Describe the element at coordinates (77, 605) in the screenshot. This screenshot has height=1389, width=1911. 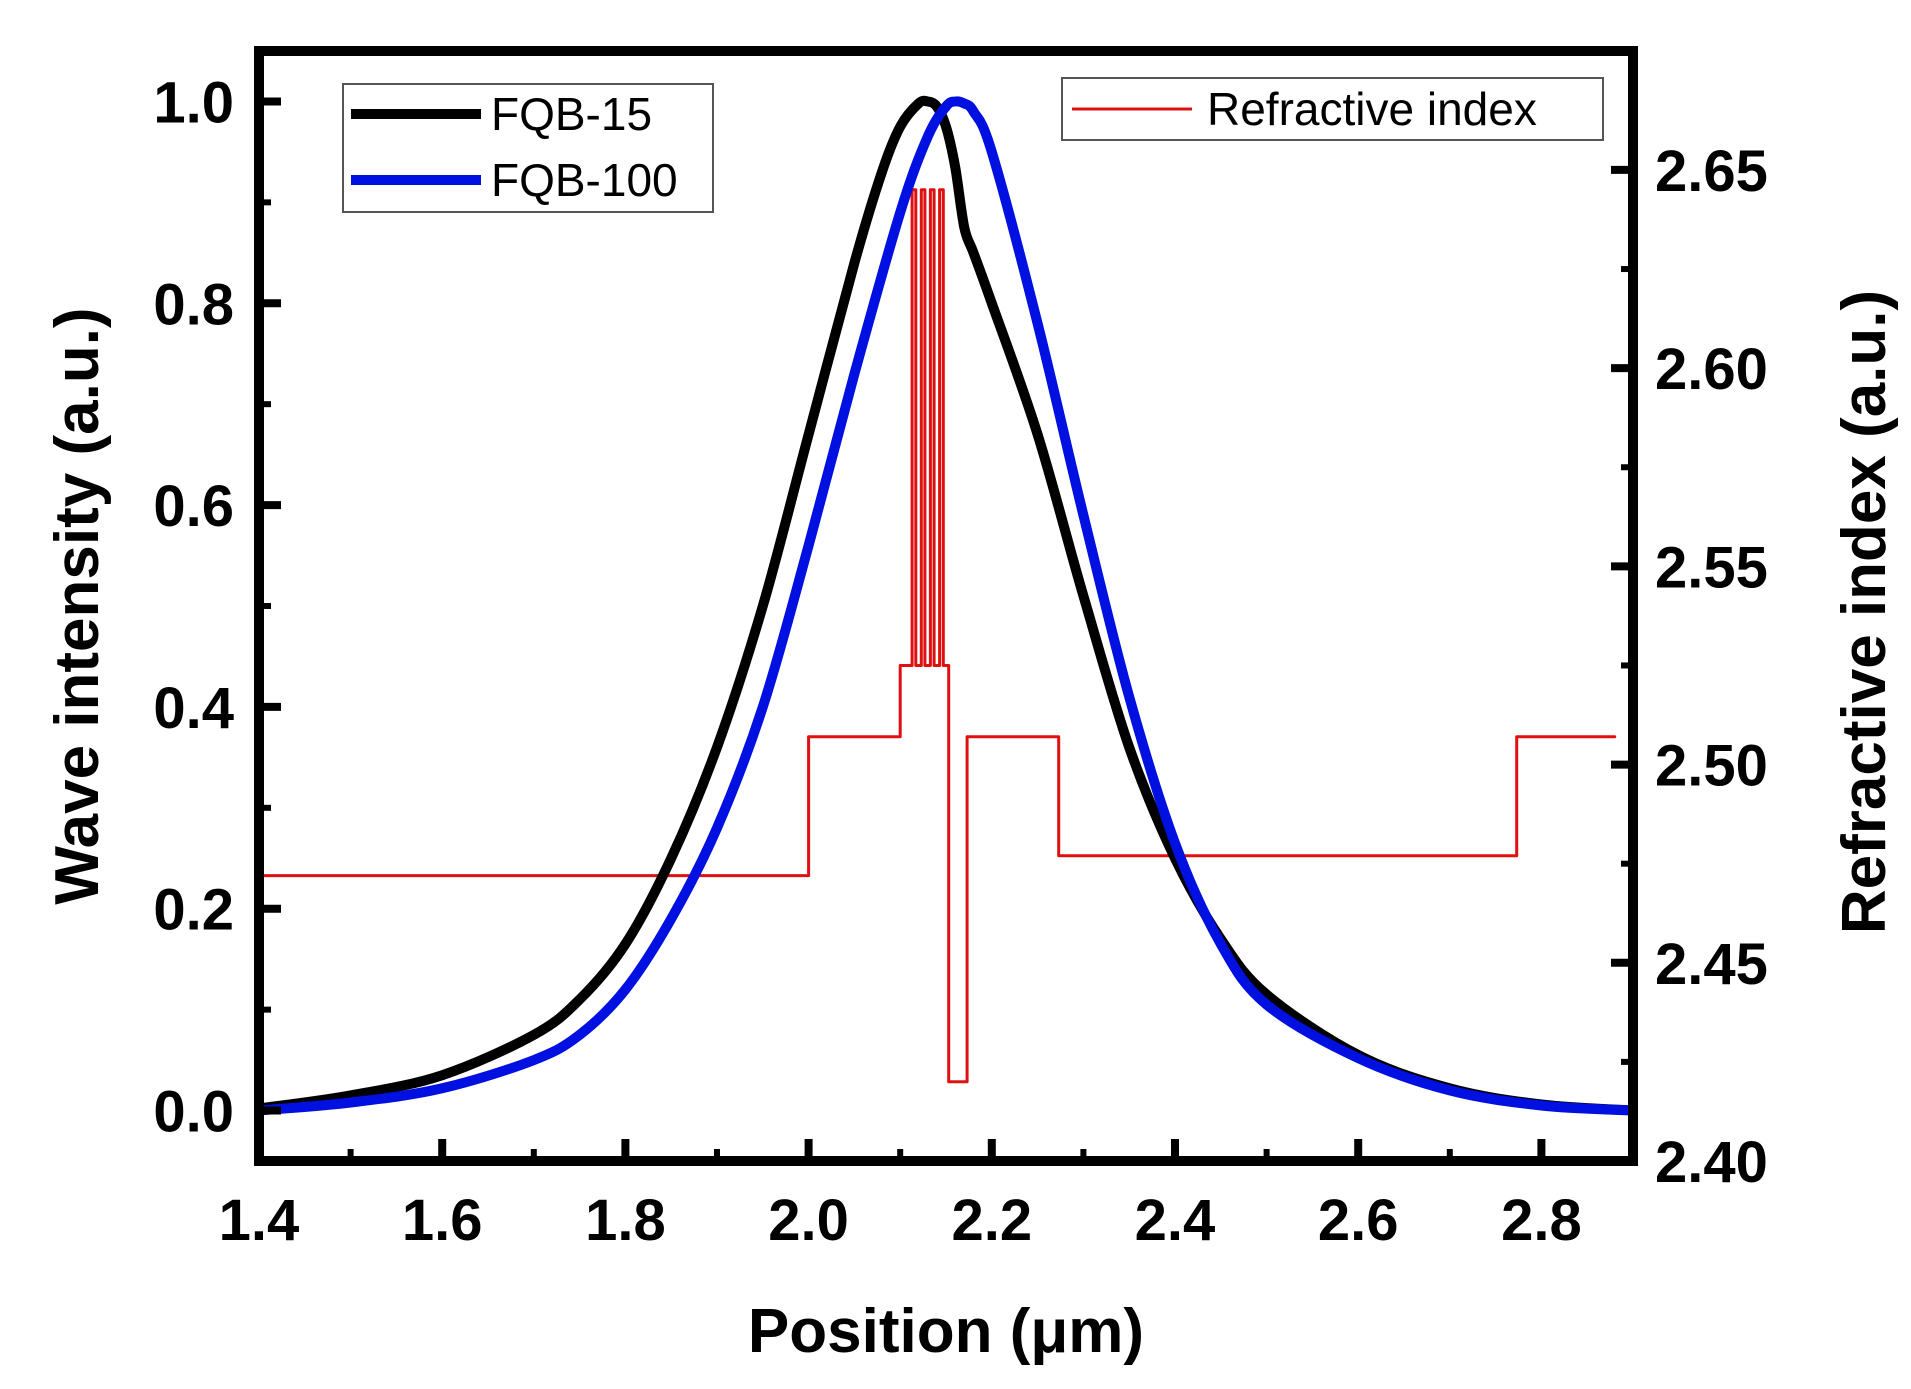
I see `y-axis-title: Wave intensity (a.u.)` at that location.